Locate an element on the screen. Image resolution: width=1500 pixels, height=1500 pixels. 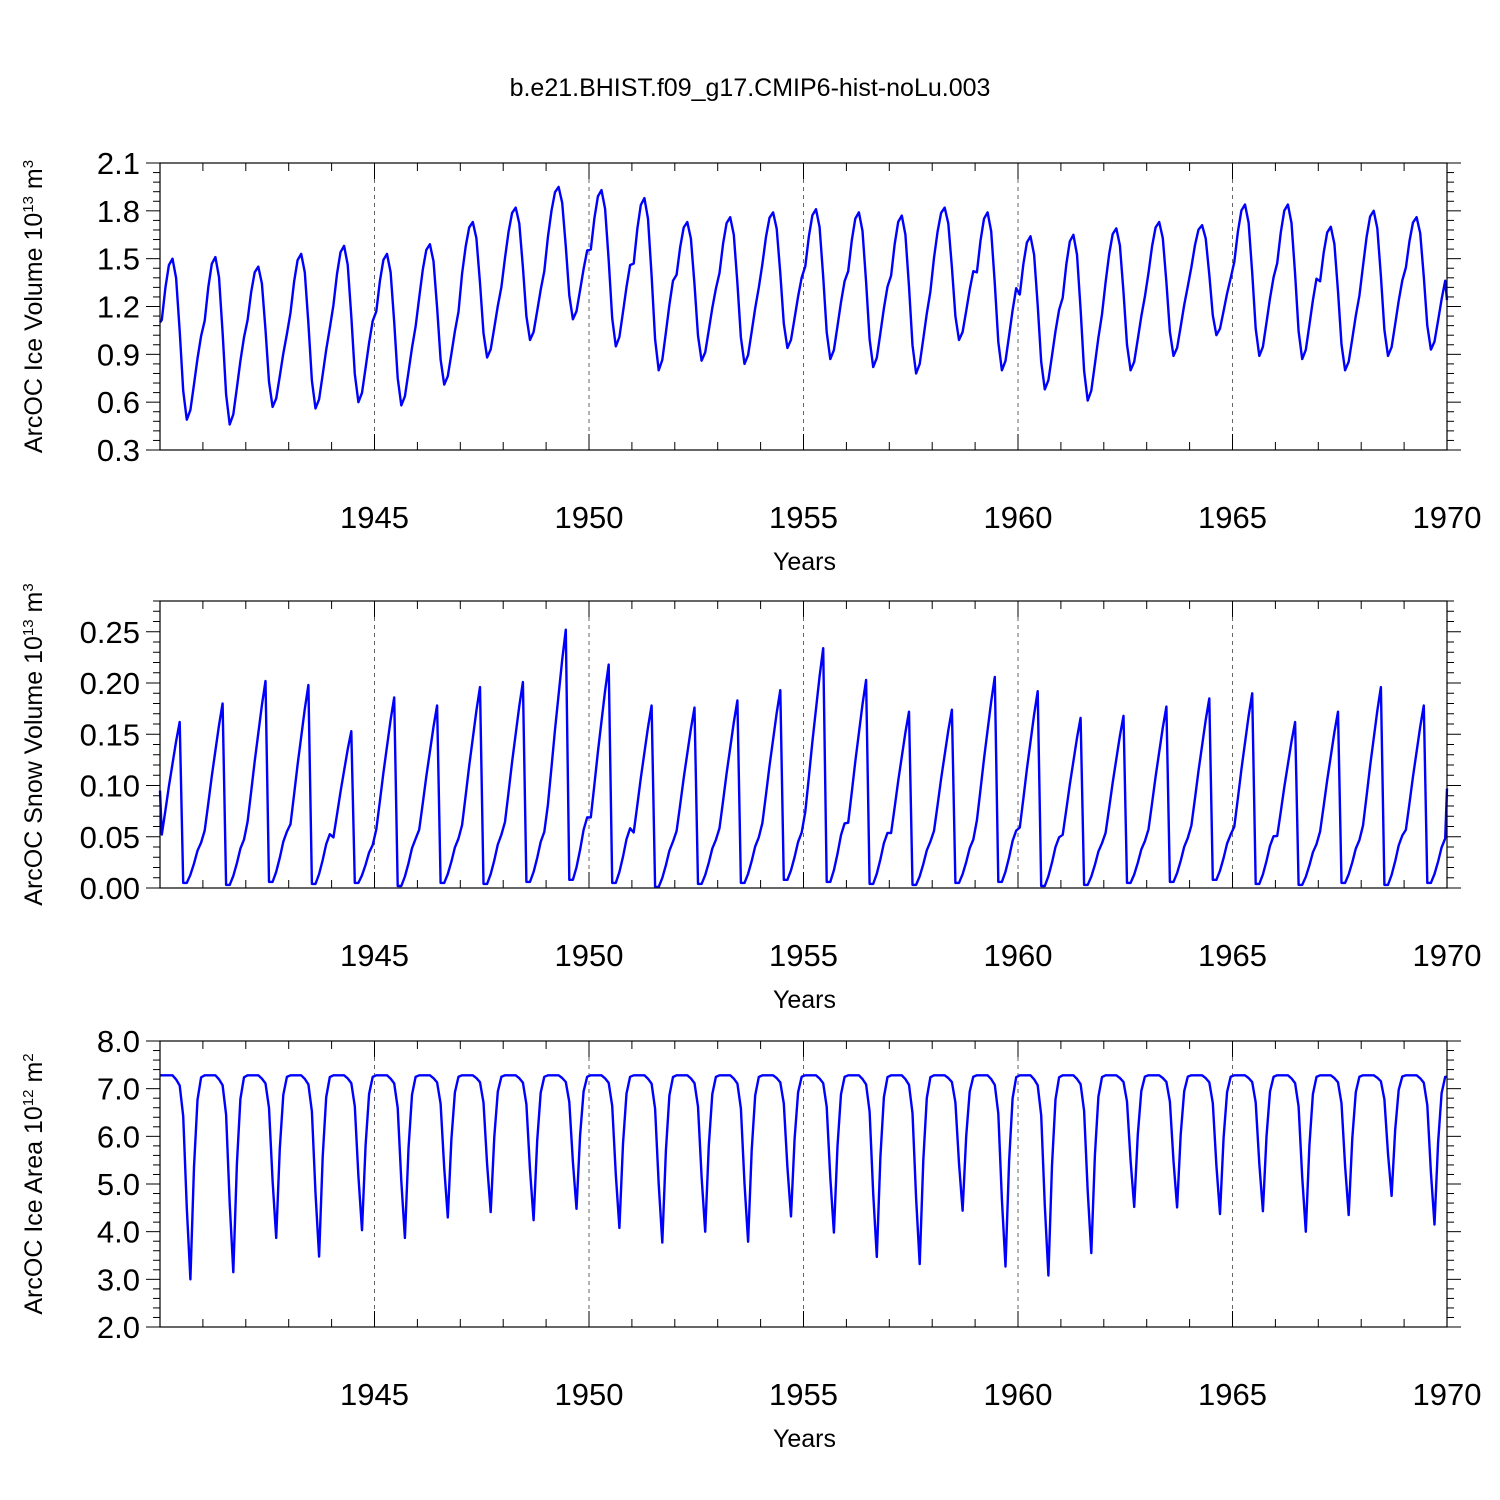
y-tick-label: 0.9 is located at coordinates (118, 354).